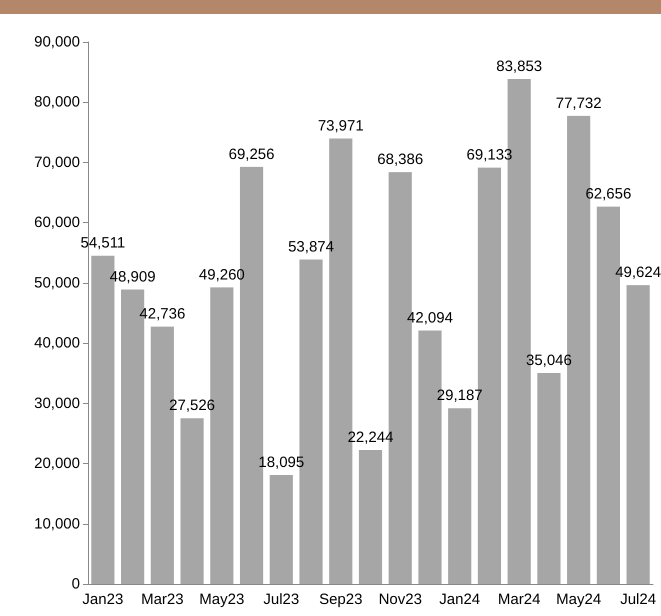 The width and height of the screenshot is (661, 616). Describe the element at coordinates (162, 599) in the screenshot. I see `x-tick-label: Mar23` at that location.